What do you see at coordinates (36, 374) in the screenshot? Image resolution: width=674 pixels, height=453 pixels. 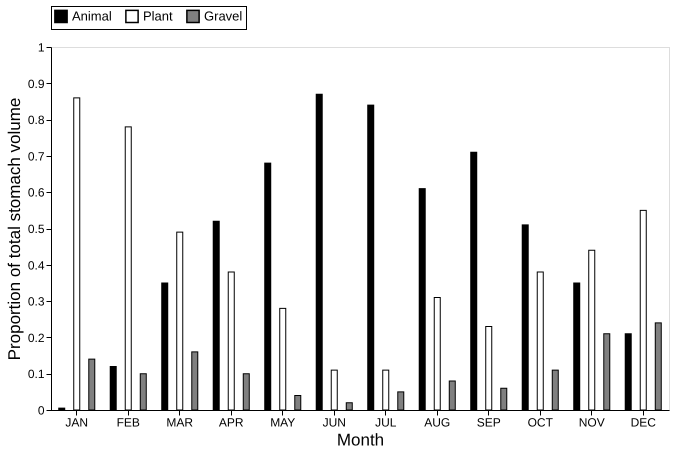 I see `y-tick-label: 0.1` at bounding box center [36, 374].